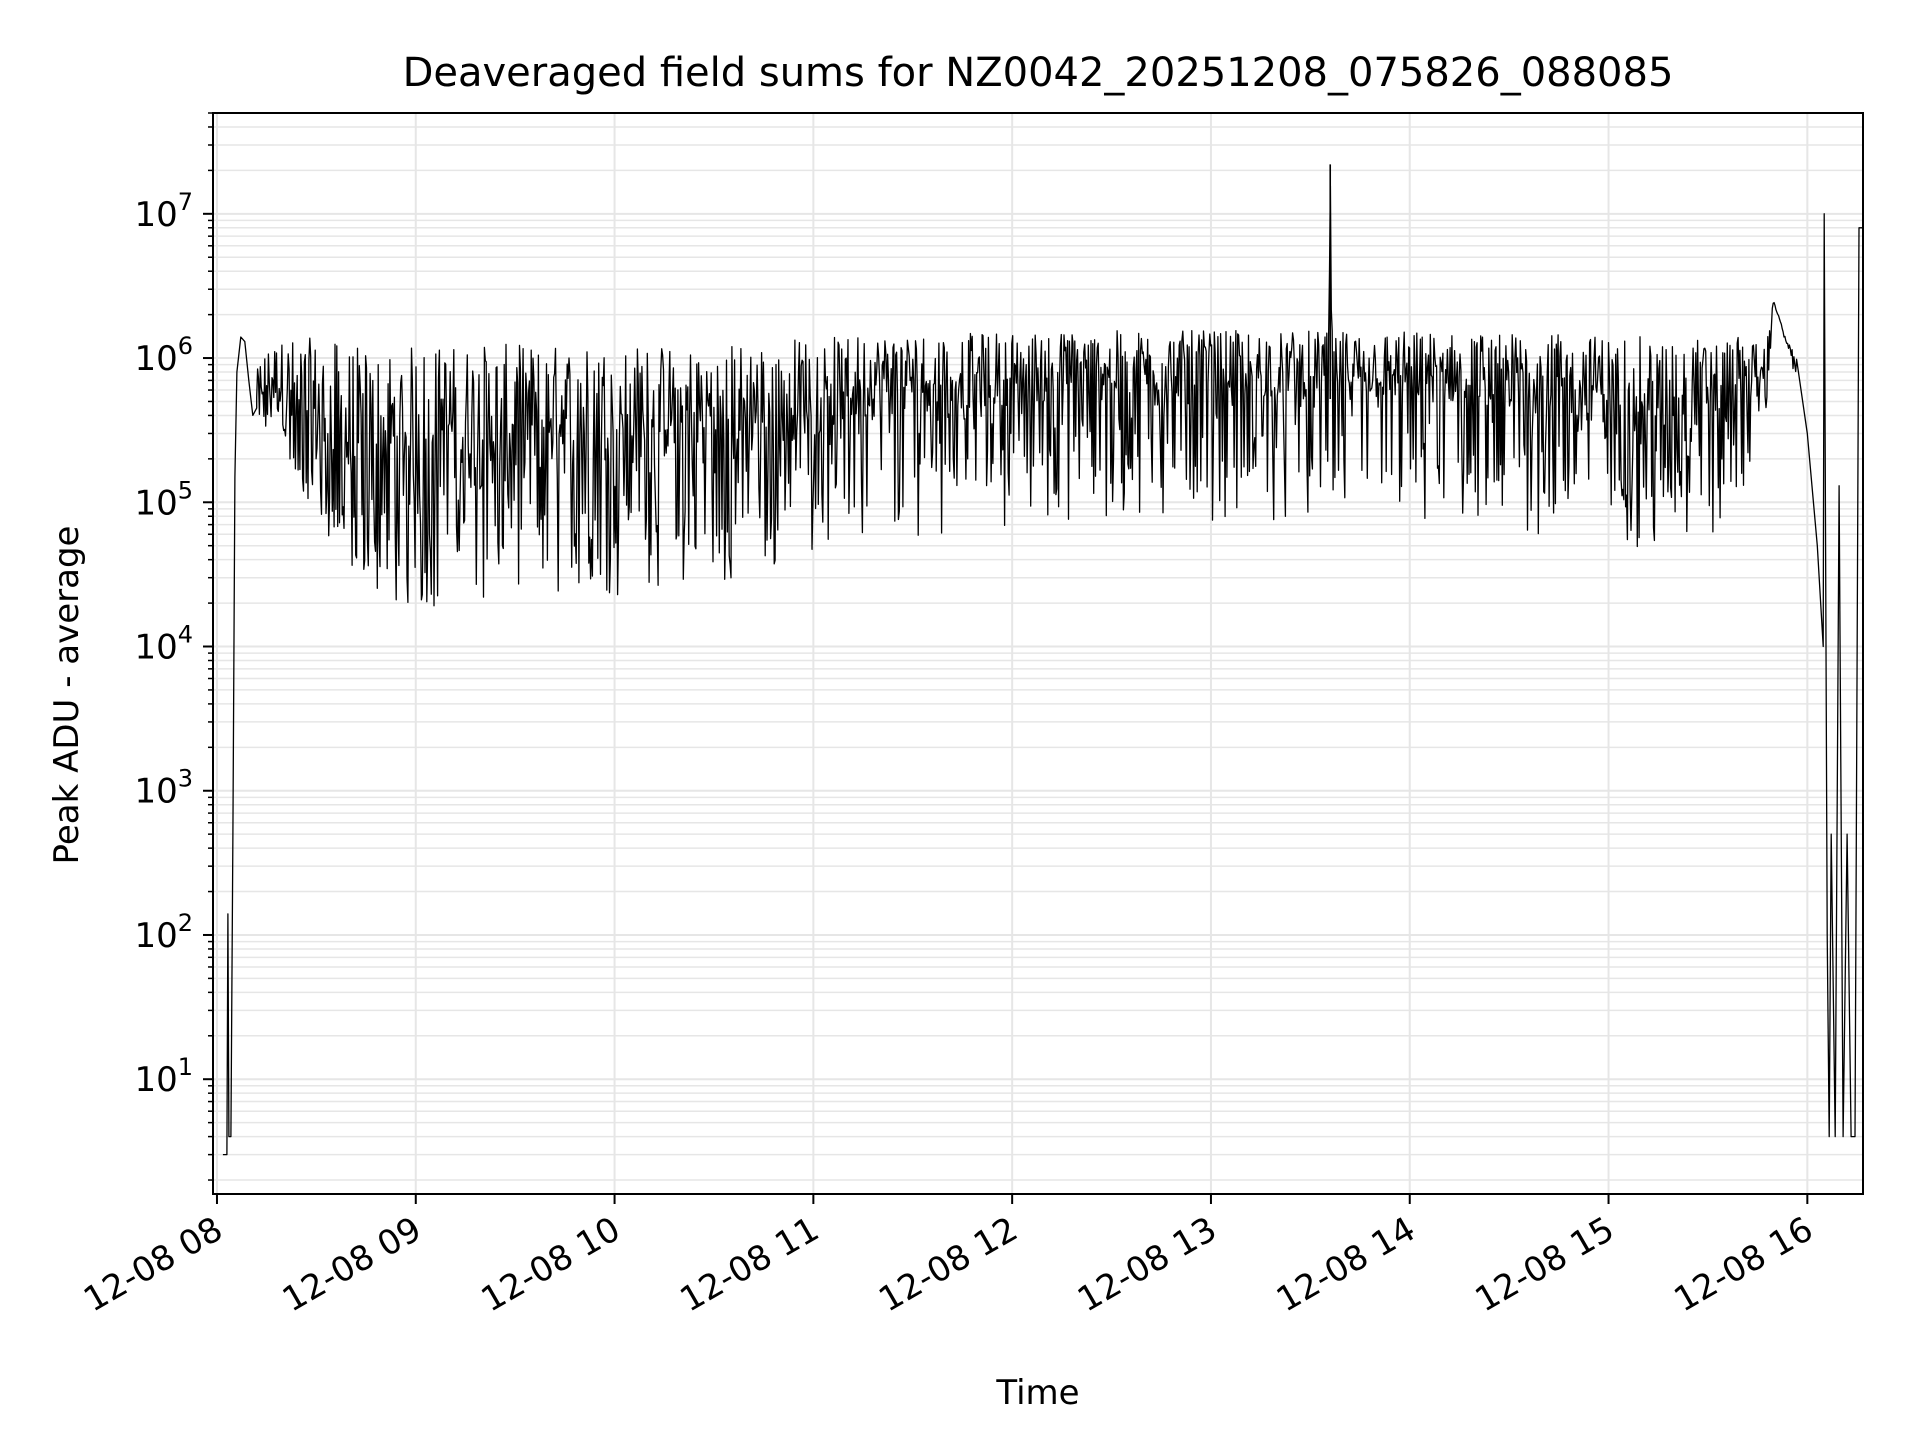 This screenshot has height=1440, width=1920. Describe the element at coordinates (163, 932) in the screenshot. I see `y-tick-label: 10²` at that location.